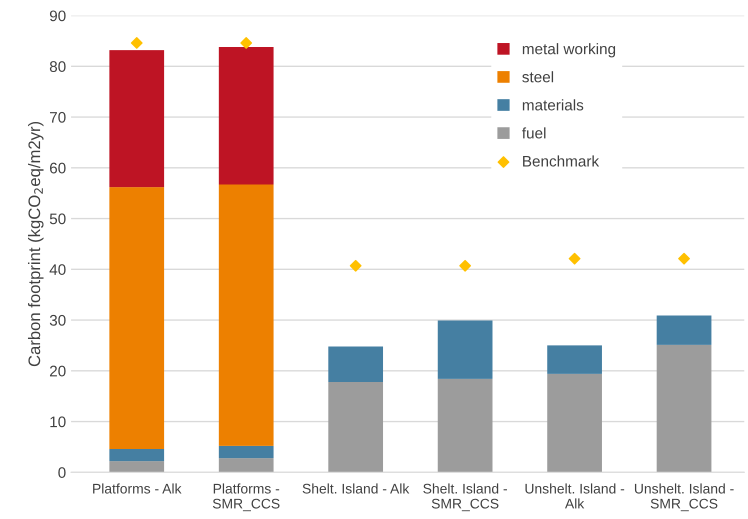  Describe the element at coordinates (137, 488) in the screenshot. I see `x-tick-label: Platforms - Alk` at that location.